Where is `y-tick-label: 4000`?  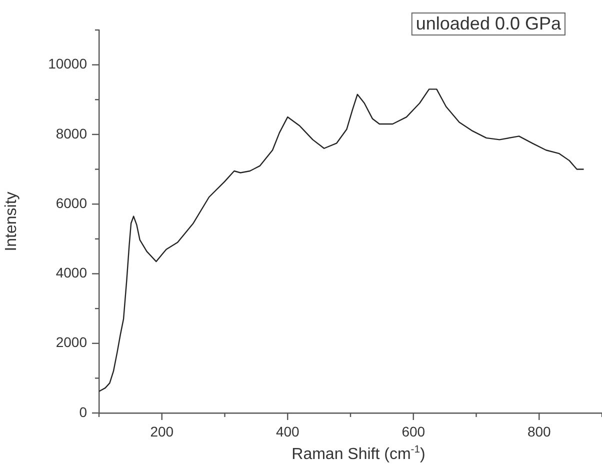 y-tick-label: 4000 is located at coordinates (72, 272).